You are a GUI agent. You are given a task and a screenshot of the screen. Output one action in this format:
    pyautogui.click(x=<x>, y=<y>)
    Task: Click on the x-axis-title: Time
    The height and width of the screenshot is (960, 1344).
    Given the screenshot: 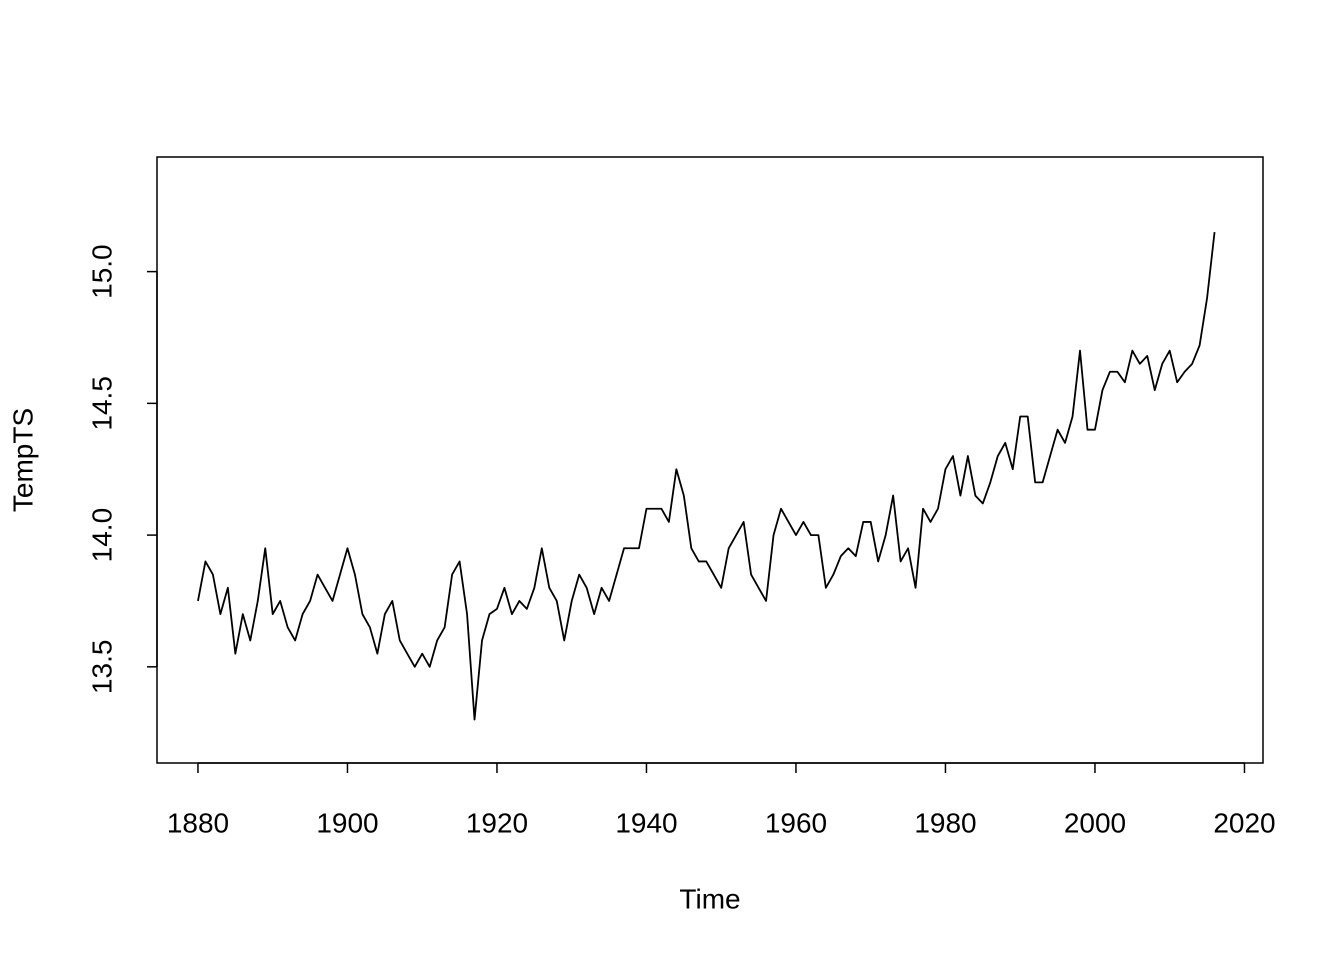 What is the action you would take?
    pyautogui.click(x=709, y=898)
    